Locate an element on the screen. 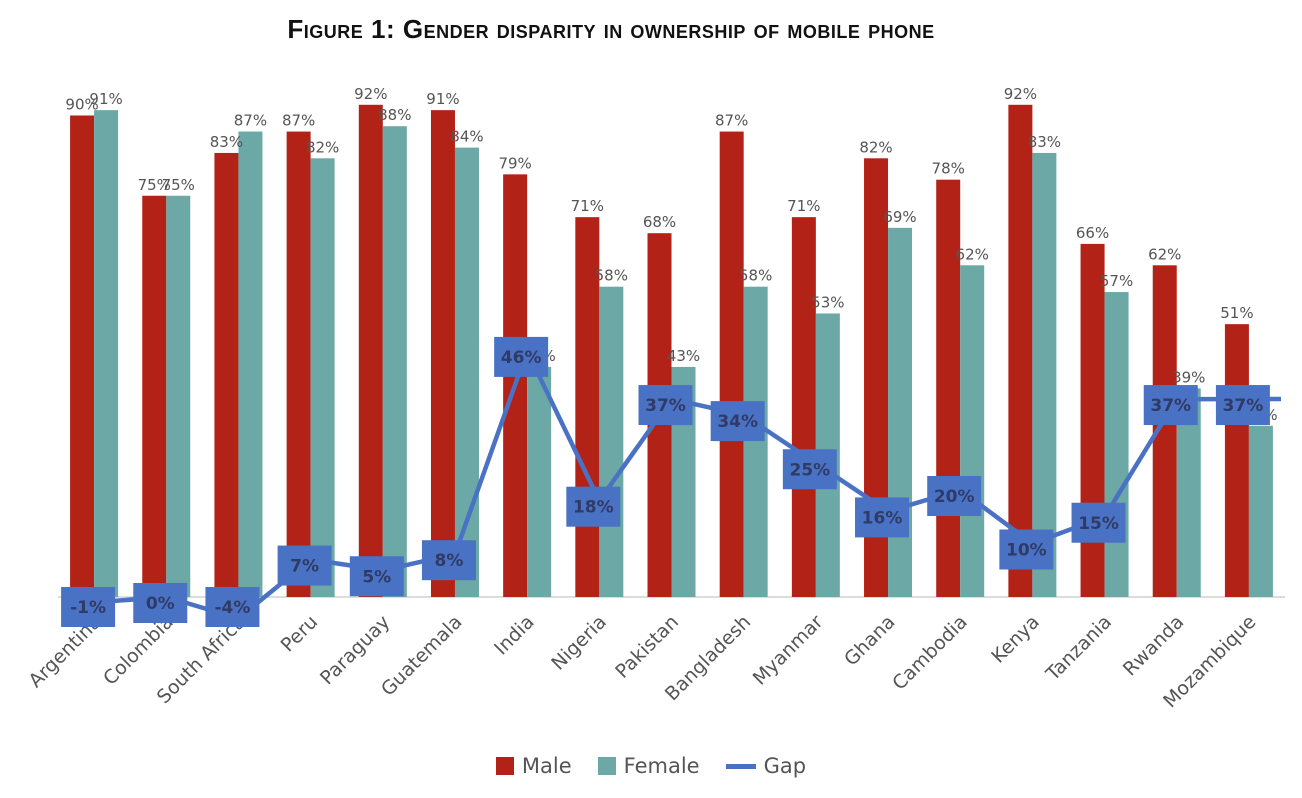 This screenshot has width=1302, height=798. legend-label-gap: Gap is located at coordinates (785, 766).